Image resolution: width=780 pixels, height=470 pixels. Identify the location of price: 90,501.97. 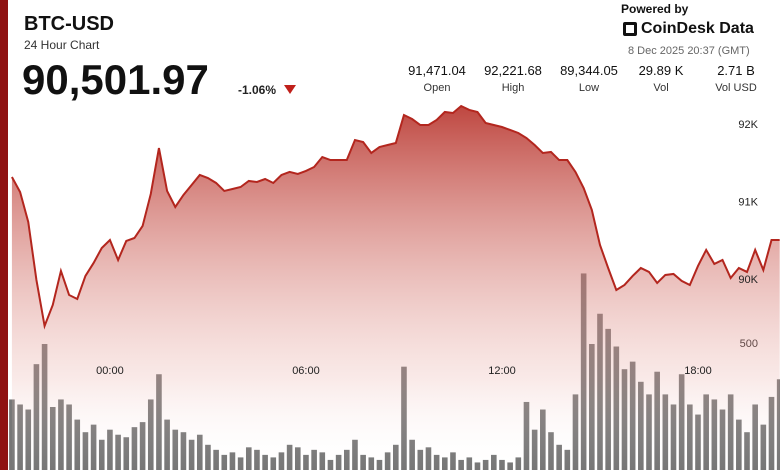
(115, 79).